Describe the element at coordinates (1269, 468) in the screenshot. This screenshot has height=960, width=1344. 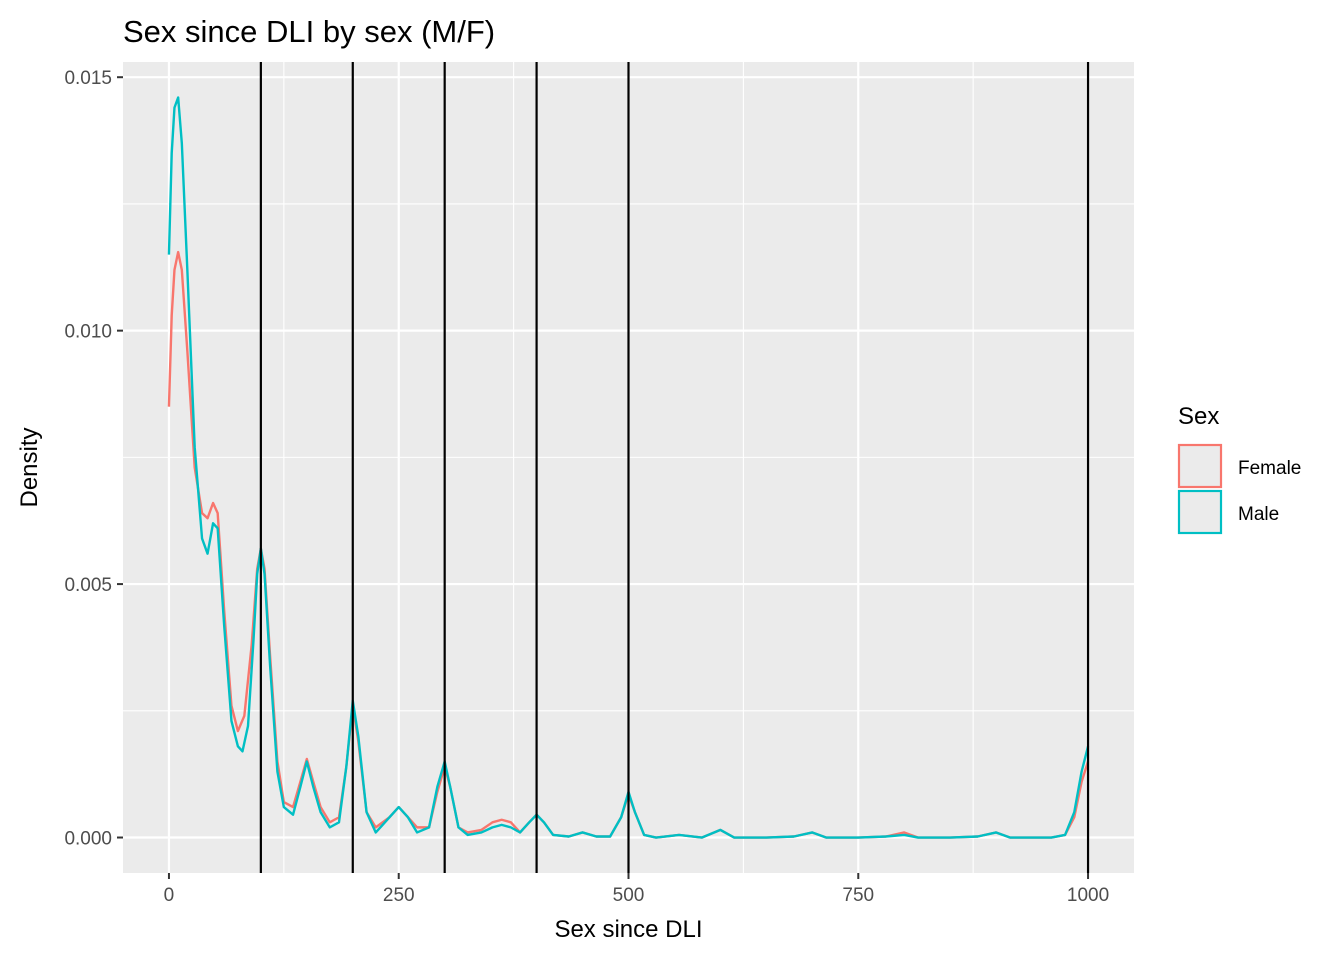
I see `legend-label-female: Female` at that location.